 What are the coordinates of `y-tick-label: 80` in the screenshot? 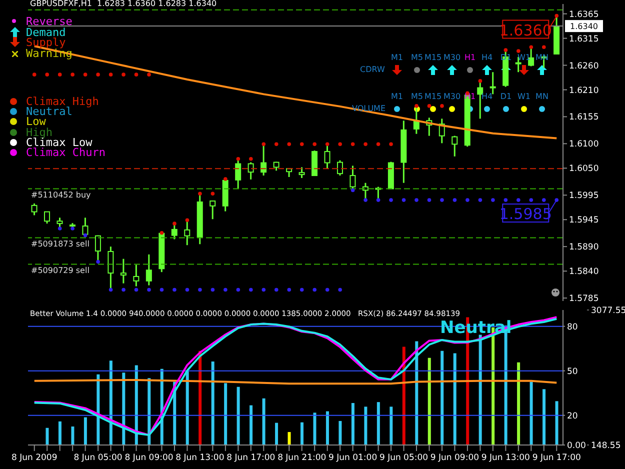 It's located at (572, 327).